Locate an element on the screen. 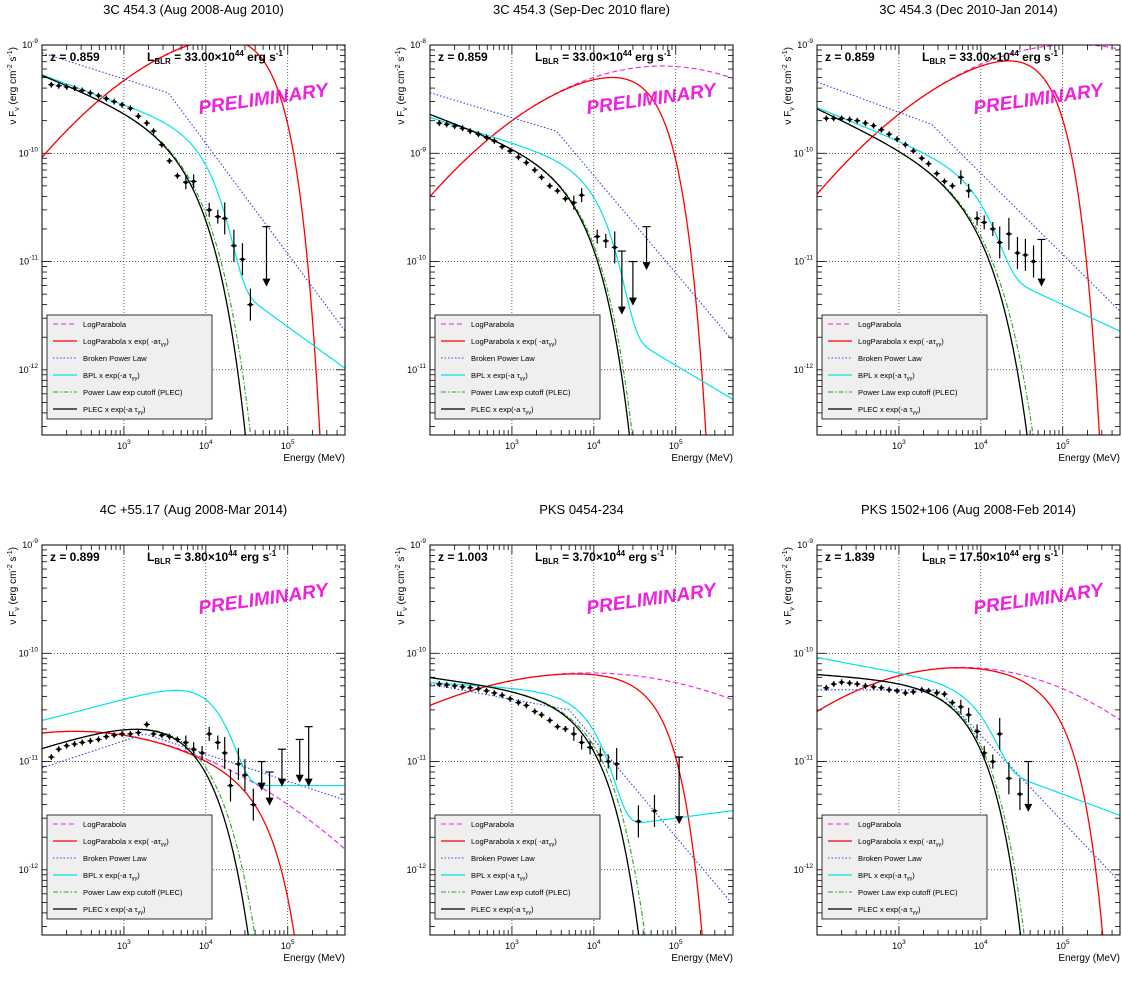 Image resolution: width=1122 pixels, height=985 pixels. redshift-label: z = 1.003 is located at coordinates (463, 557).